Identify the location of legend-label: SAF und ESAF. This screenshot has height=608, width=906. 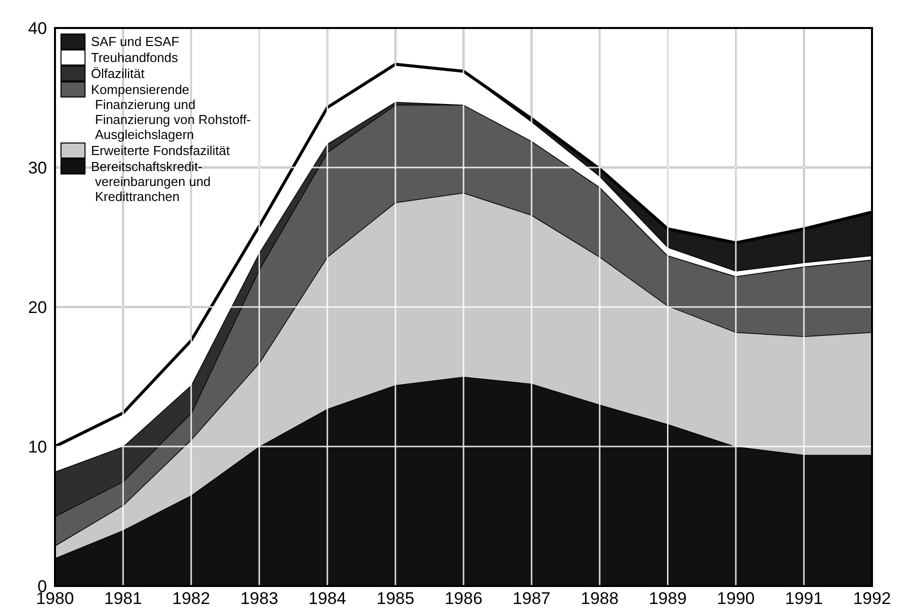
(135, 41).